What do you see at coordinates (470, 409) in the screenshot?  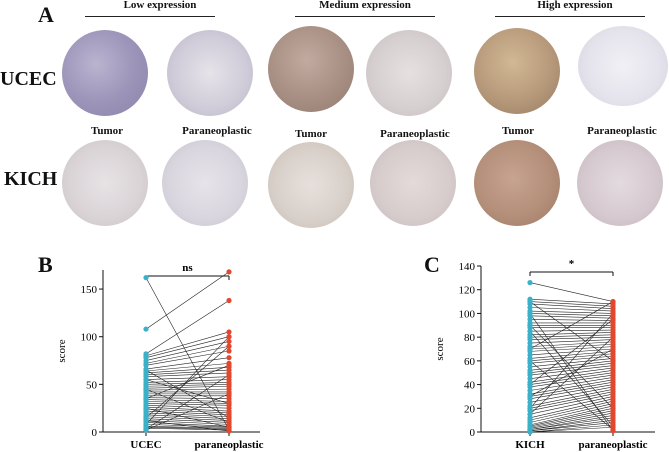 I see `chart-c-ytick-label-1: 20` at bounding box center [470, 409].